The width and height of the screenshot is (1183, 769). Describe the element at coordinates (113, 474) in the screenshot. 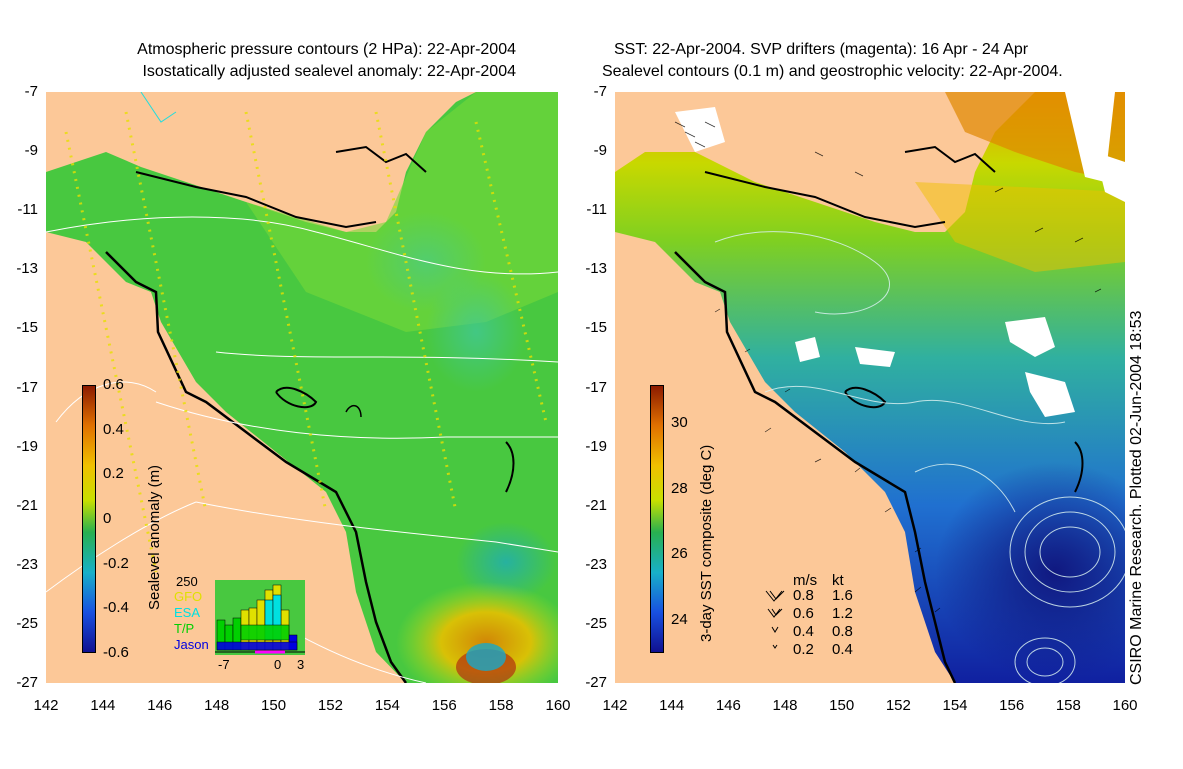

I see `left-colorbar-tick: 0.2` at that location.